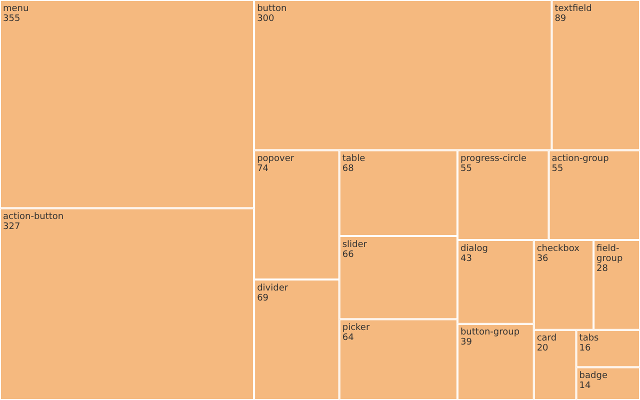 The image size is (640, 400). Describe the element at coordinates (585, 386) in the screenshot. I see `data-label: 14` at that location.